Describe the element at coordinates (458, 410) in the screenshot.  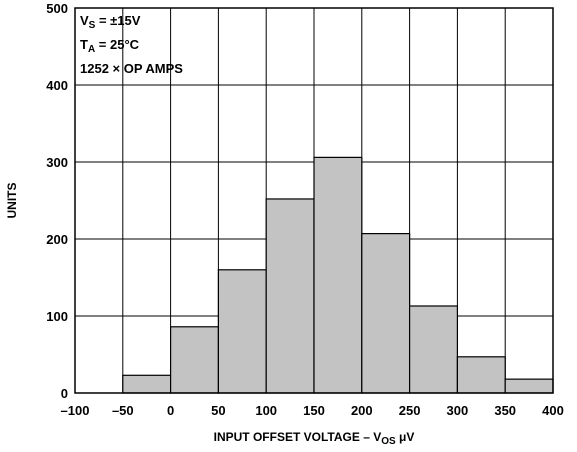
I see `x-tick-label-8: 300` at that location.